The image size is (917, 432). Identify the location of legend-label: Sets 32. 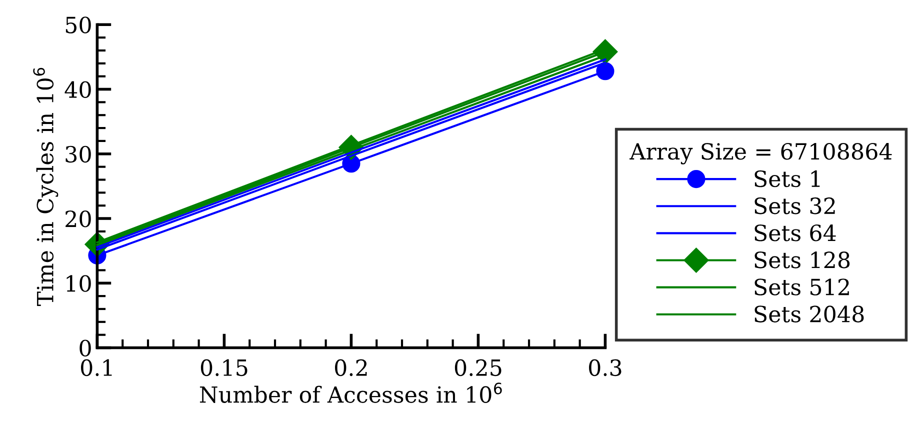
(794, 205).